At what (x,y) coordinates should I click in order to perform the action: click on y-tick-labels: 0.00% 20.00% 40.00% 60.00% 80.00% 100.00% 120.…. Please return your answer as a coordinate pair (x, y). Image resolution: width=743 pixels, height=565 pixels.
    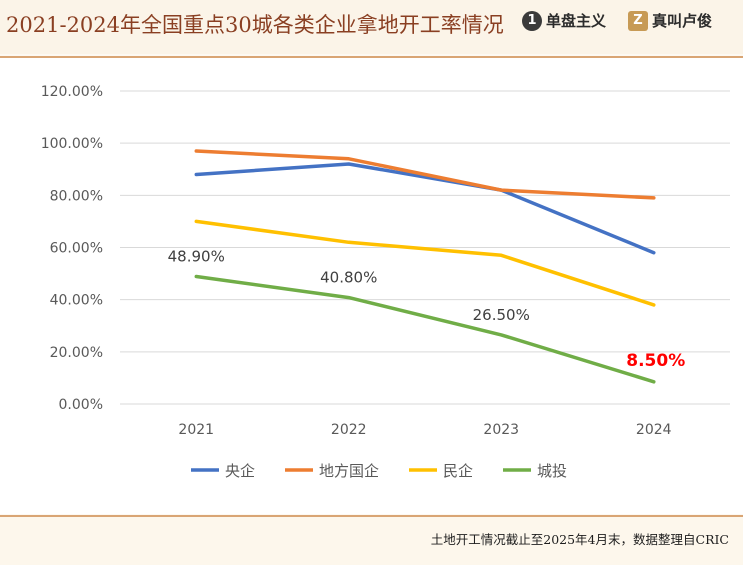
    Looking at the image, I should click on (72, 248).